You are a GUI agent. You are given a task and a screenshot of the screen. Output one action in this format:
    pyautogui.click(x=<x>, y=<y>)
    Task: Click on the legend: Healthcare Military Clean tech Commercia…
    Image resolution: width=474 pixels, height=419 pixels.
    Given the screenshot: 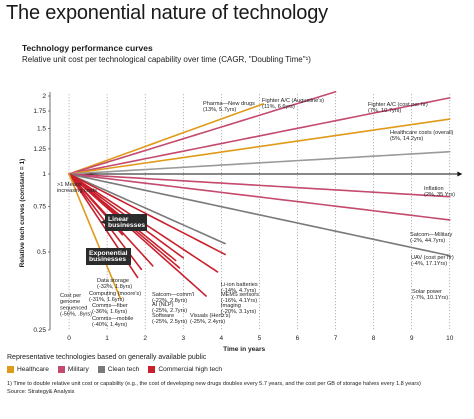 What is the action you would take?
    pyautogui.click(x=114, y=369)
    